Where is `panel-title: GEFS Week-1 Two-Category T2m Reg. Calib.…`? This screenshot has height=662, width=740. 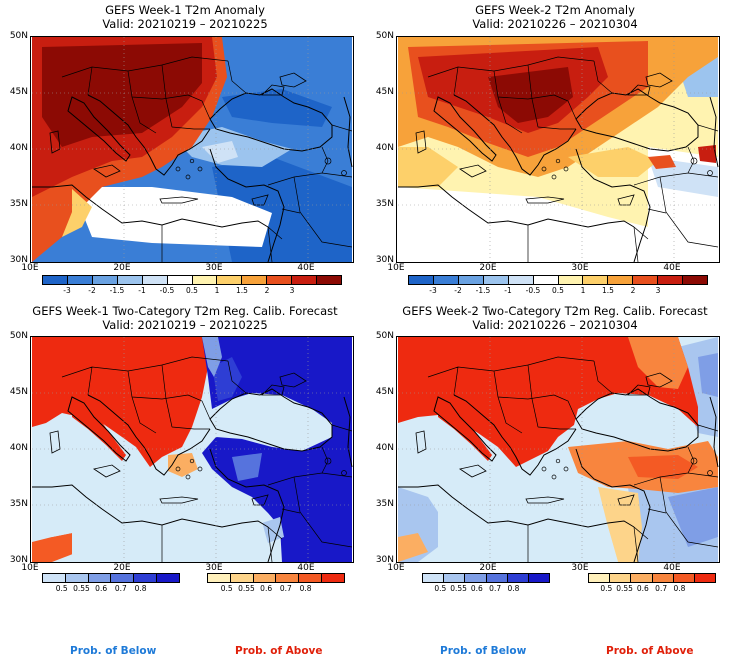
panel-title: GEFS Week-1 Two-Category T2m Reg. Calib.… is located at coordinates (185, 311).